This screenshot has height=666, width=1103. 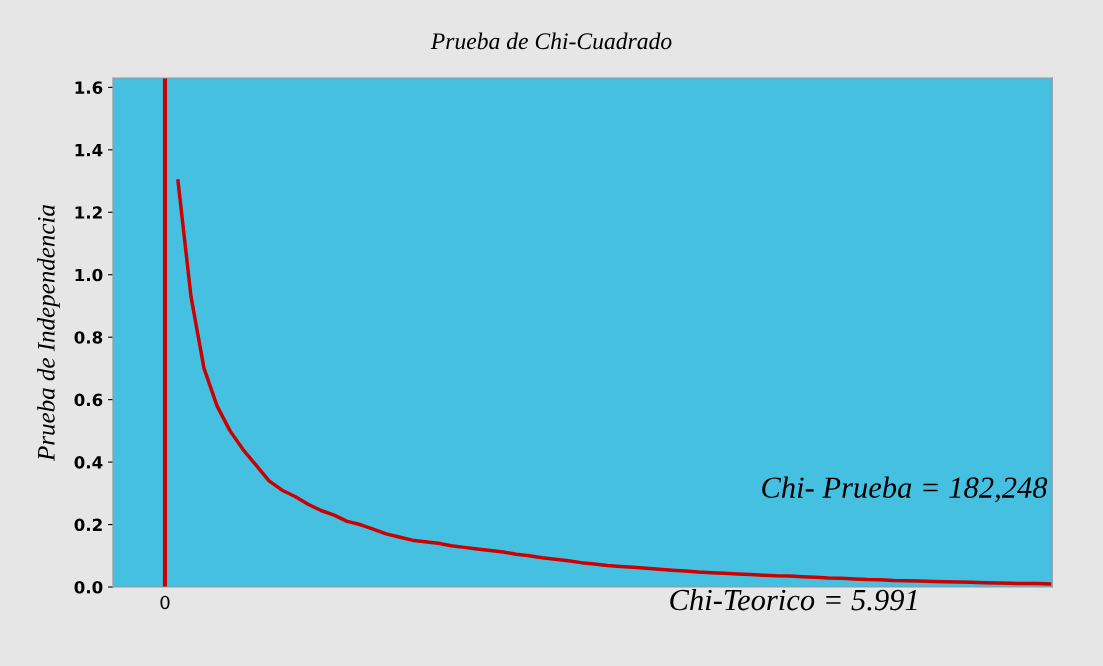 What do you see at coordinates (89, 87) in the screenshot?
I see `y-tick-label: 1.6` at bounding box center [89, 87].